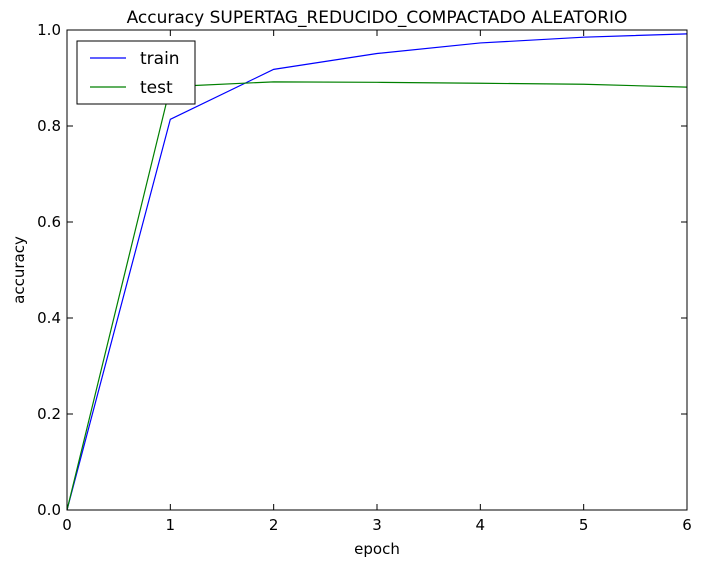  I want to click on y-tick-label: 0.0, so click(49, 510).